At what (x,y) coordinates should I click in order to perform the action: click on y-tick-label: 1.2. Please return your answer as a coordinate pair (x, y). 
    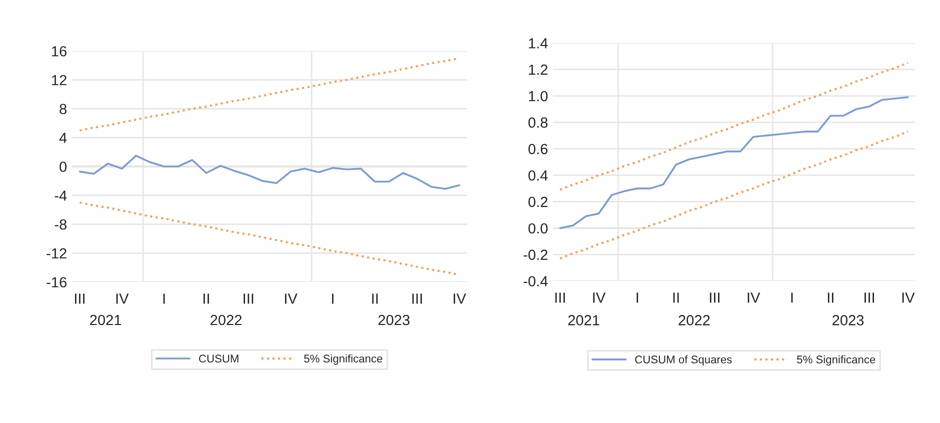
    Looking at the image, I should click on (538, 69).